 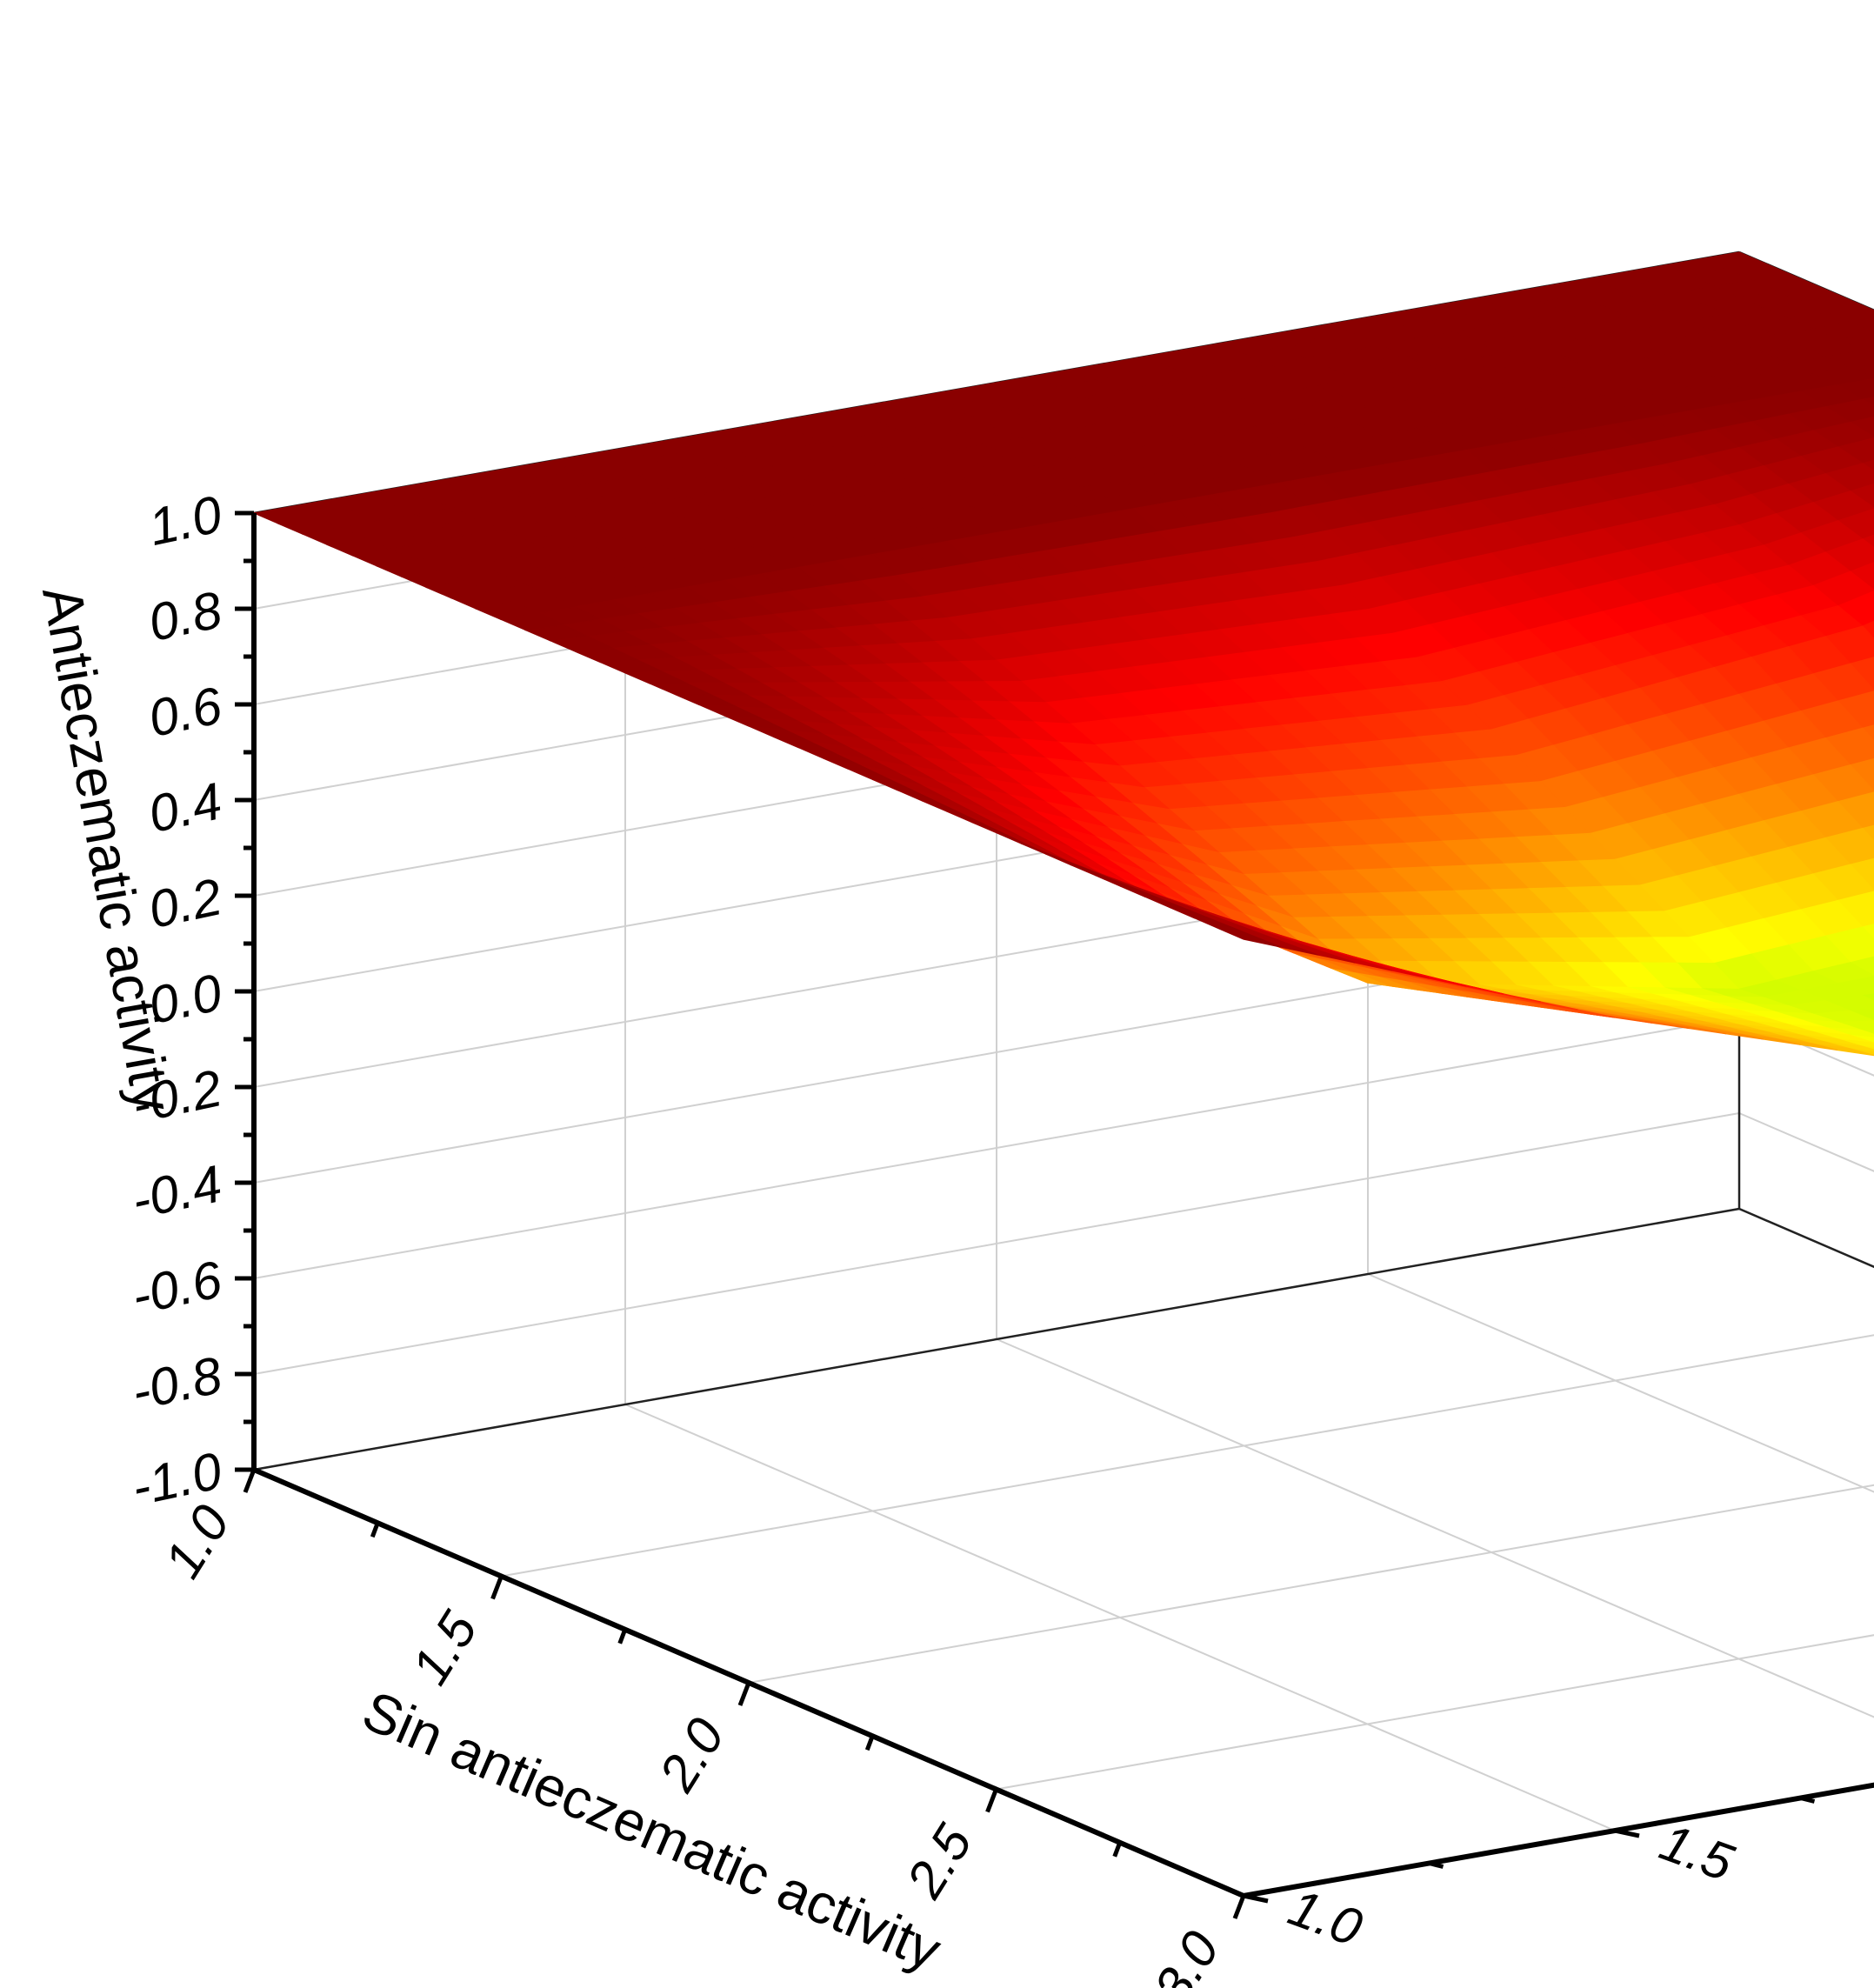 I want to click on x-tick-label: 2.0, so click(x=691, y=1754).